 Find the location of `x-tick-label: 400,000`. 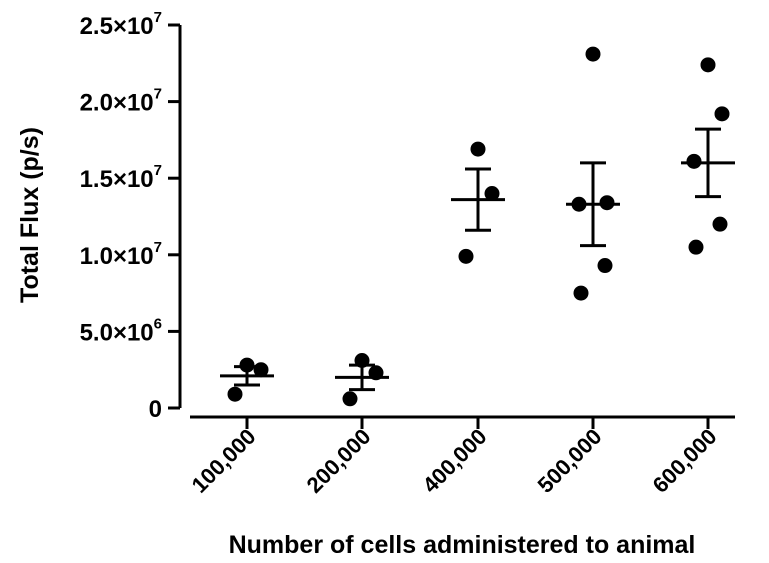

x-tick-label: 400,000 is located at coordinates (455, 461).